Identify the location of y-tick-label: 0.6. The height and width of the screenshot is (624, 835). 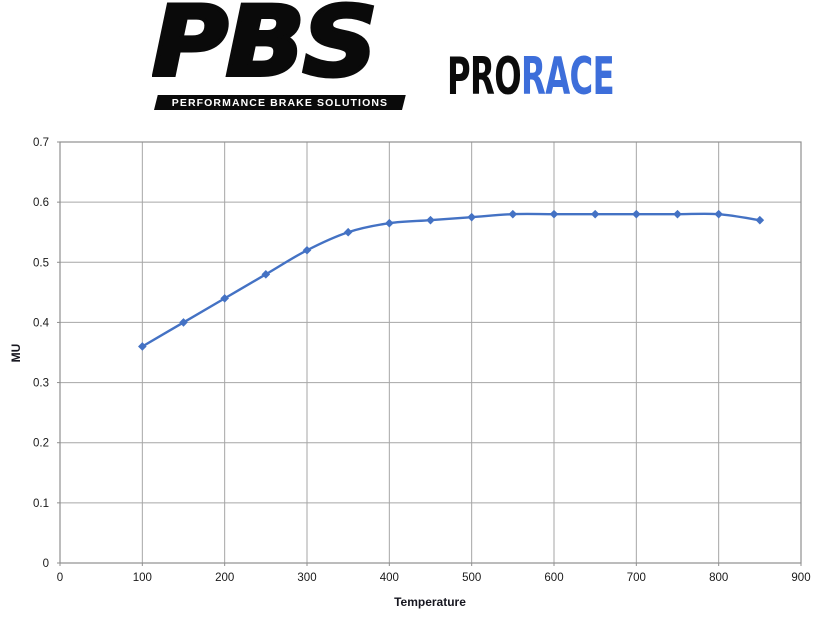
(41, 203).